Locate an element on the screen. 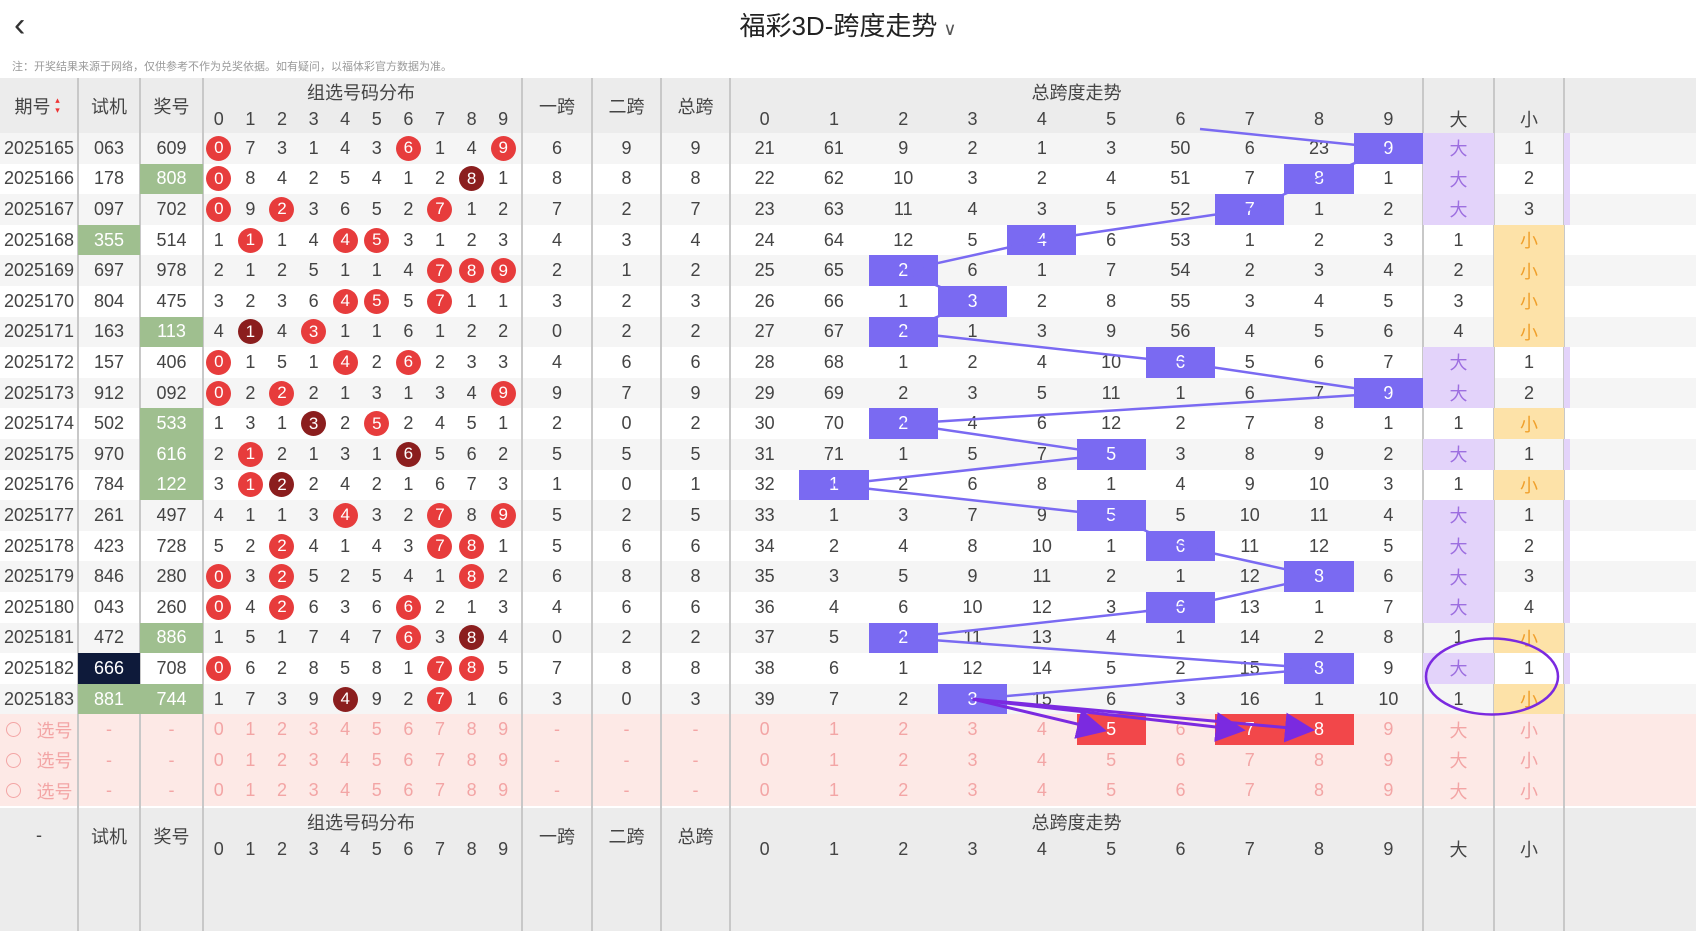 This screenshot has height=931, width=1696. trend-cell: 37 is located at coordinates (764, 637).